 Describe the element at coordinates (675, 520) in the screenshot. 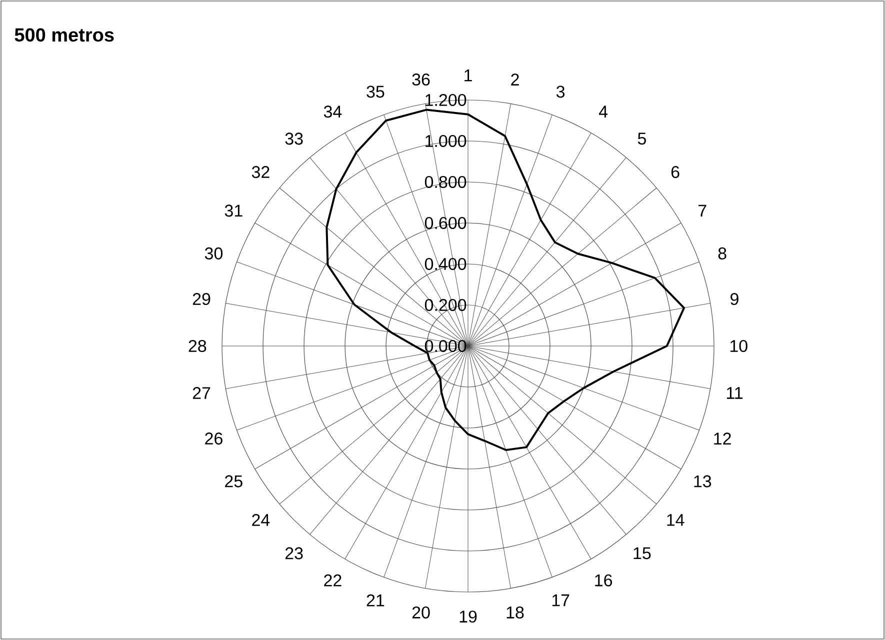

I see `spoke-label: 14` at that location.